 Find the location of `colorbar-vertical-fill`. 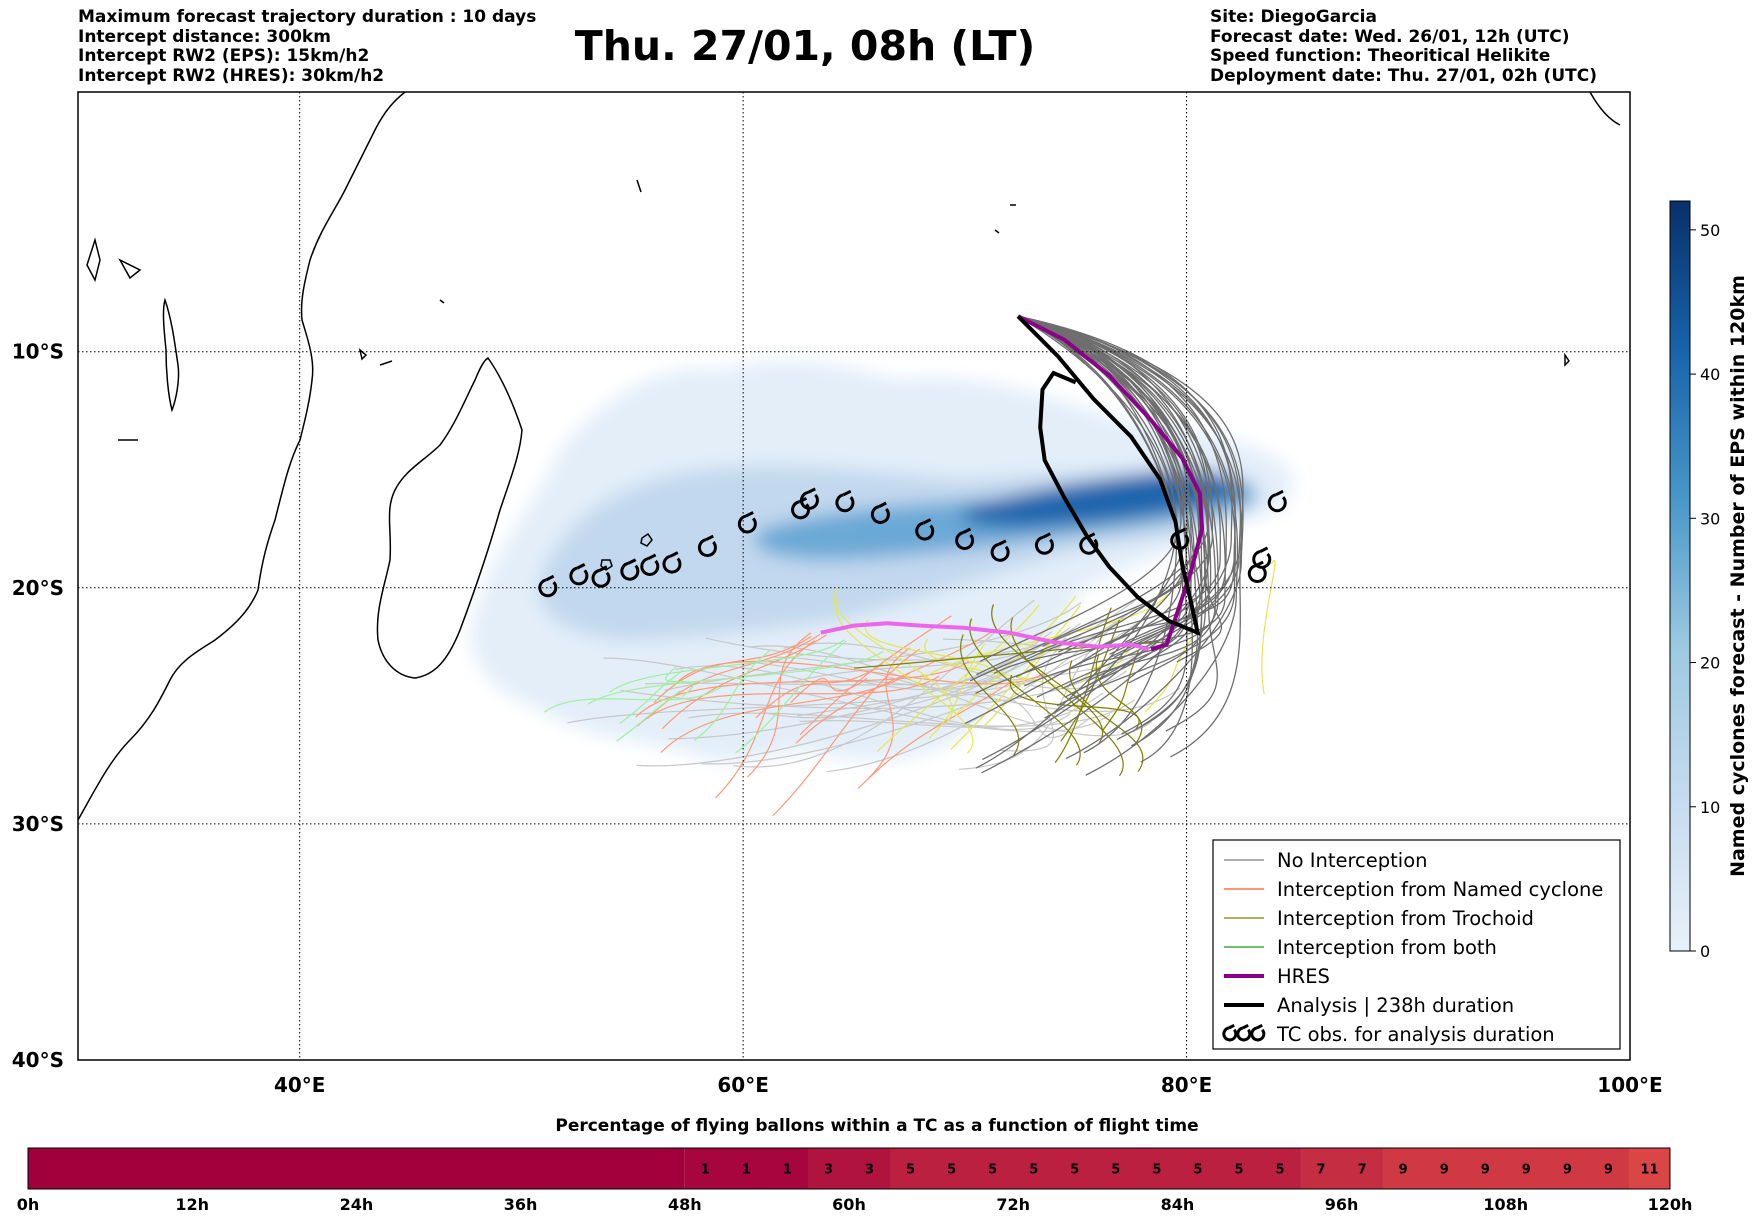

colorbar-vertical-fill is located at coordinates (1680, 576).